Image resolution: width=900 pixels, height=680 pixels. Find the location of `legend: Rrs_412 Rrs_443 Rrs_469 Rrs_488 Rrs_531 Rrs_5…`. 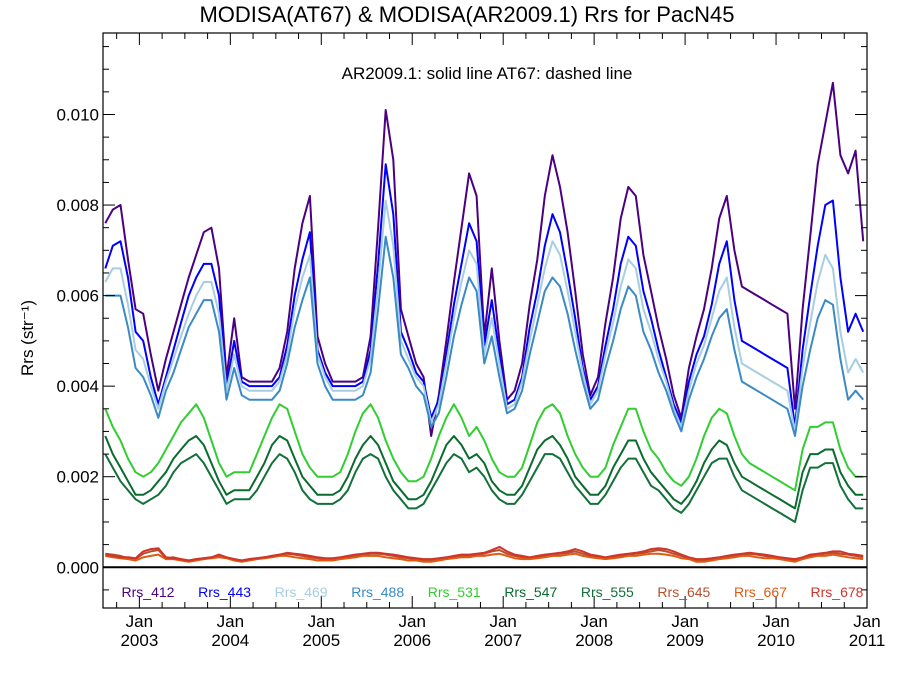

legend: Rrs_412 Rrs_443 Rrs_469 Rrs_488 Rrs_531 Rrs_5… is located at coordinates (493, 592).